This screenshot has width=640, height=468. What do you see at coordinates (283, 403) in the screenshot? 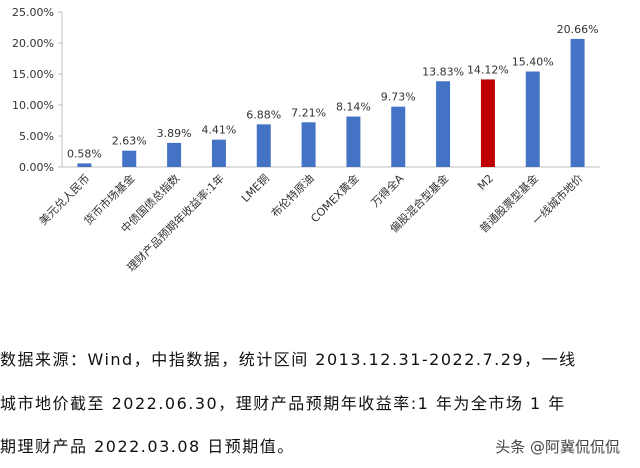
I see `note-line-2: 城市地价截至 2022.06.30，理财产品预期年收益率:1 年为全市场 1 年` at bounding box center [283, 403].